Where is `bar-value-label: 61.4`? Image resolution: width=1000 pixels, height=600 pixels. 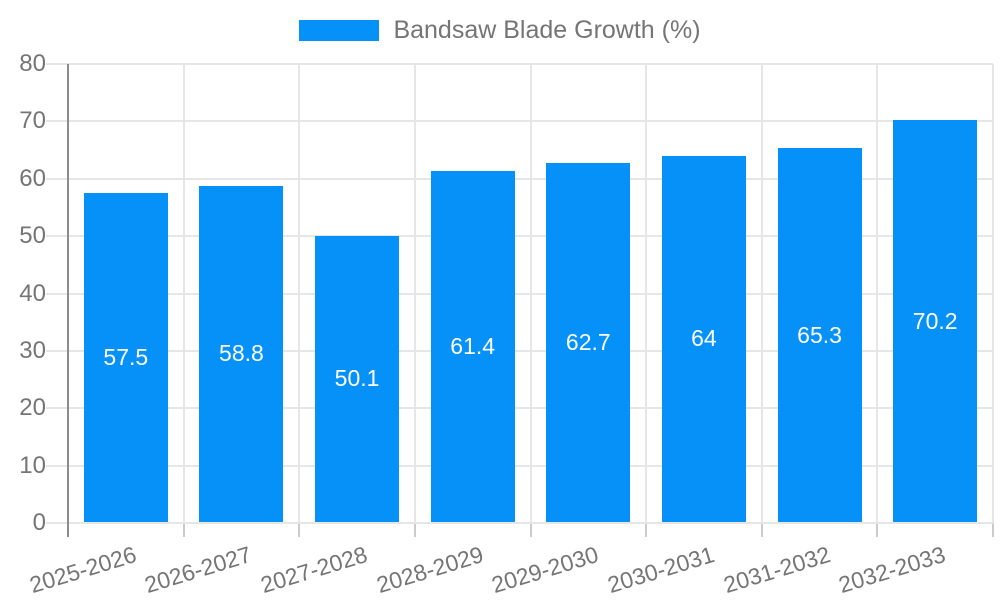
bar-value-label: 61.4 is located at coordinates (473, 345).